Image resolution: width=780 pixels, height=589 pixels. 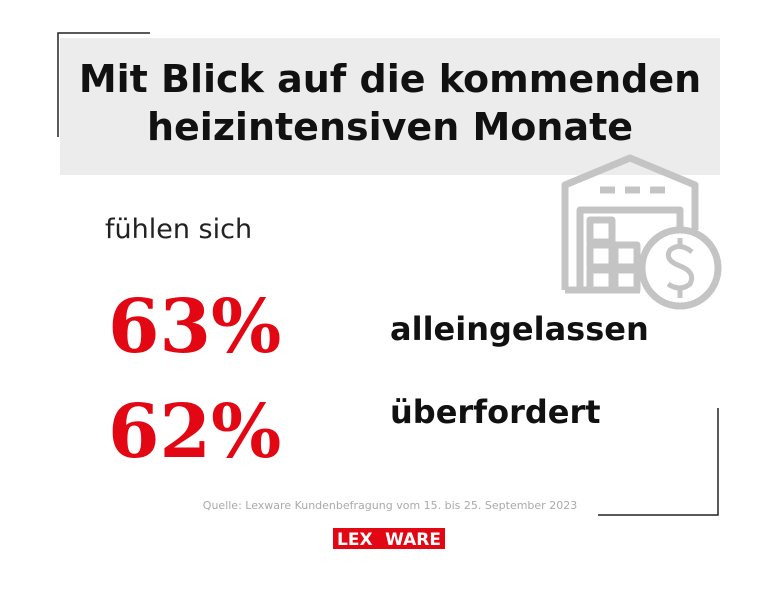 What do you see at coordinates (658, 462) in the screenshot?
I see `corner-bottom-right` at bounding box center [658, 462].